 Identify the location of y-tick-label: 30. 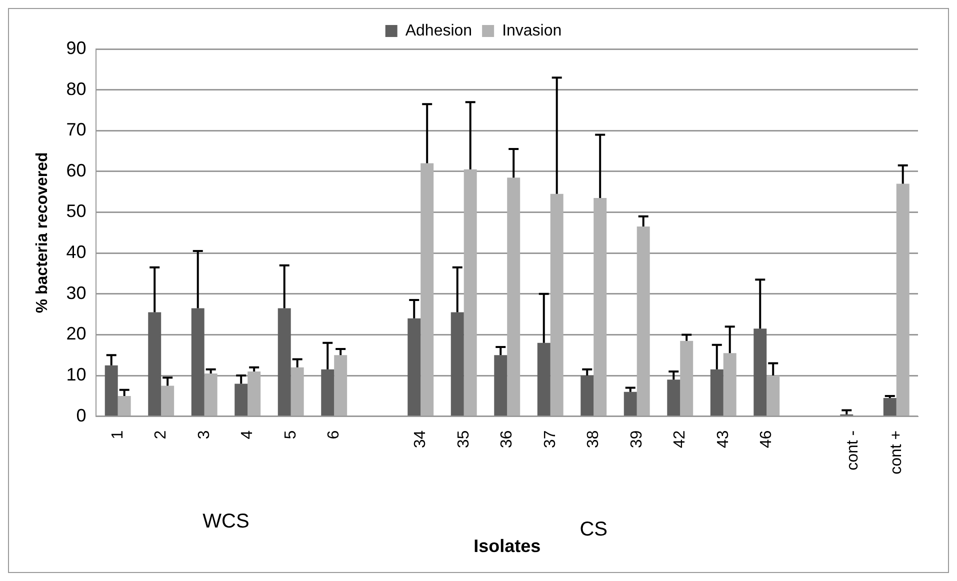
(76, 292).